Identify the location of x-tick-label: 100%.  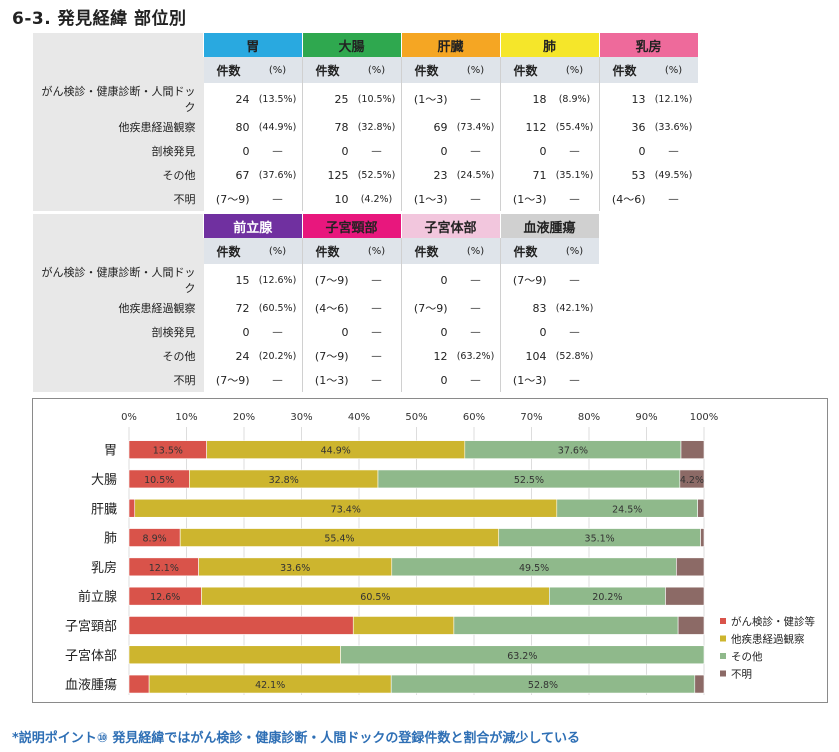
(704, 417).